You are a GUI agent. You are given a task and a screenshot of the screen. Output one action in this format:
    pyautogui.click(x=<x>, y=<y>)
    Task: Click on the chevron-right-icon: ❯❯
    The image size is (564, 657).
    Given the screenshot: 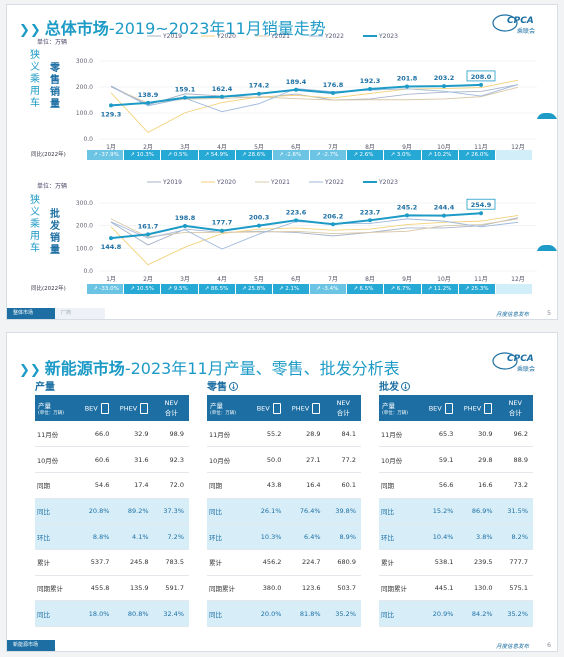 What is the action you would take?
    pyautogui.click(x=30, y=30)
    